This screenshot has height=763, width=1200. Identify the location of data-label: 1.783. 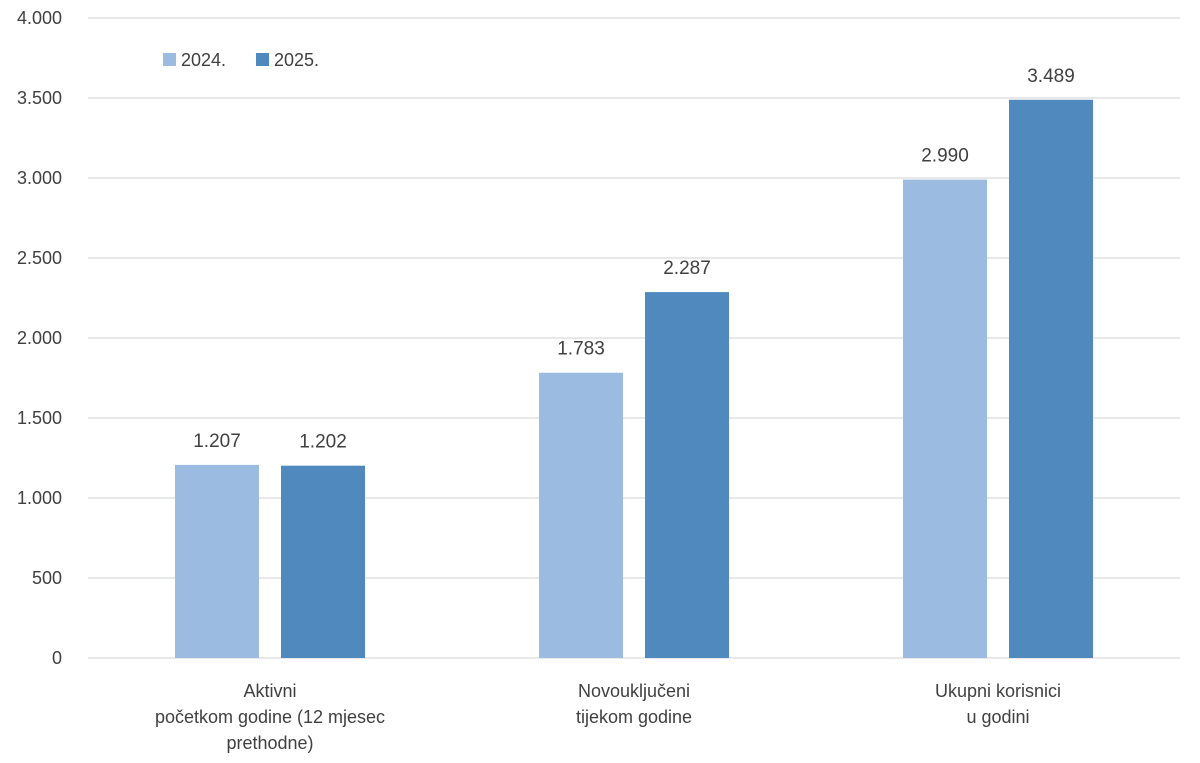
(581, 349).